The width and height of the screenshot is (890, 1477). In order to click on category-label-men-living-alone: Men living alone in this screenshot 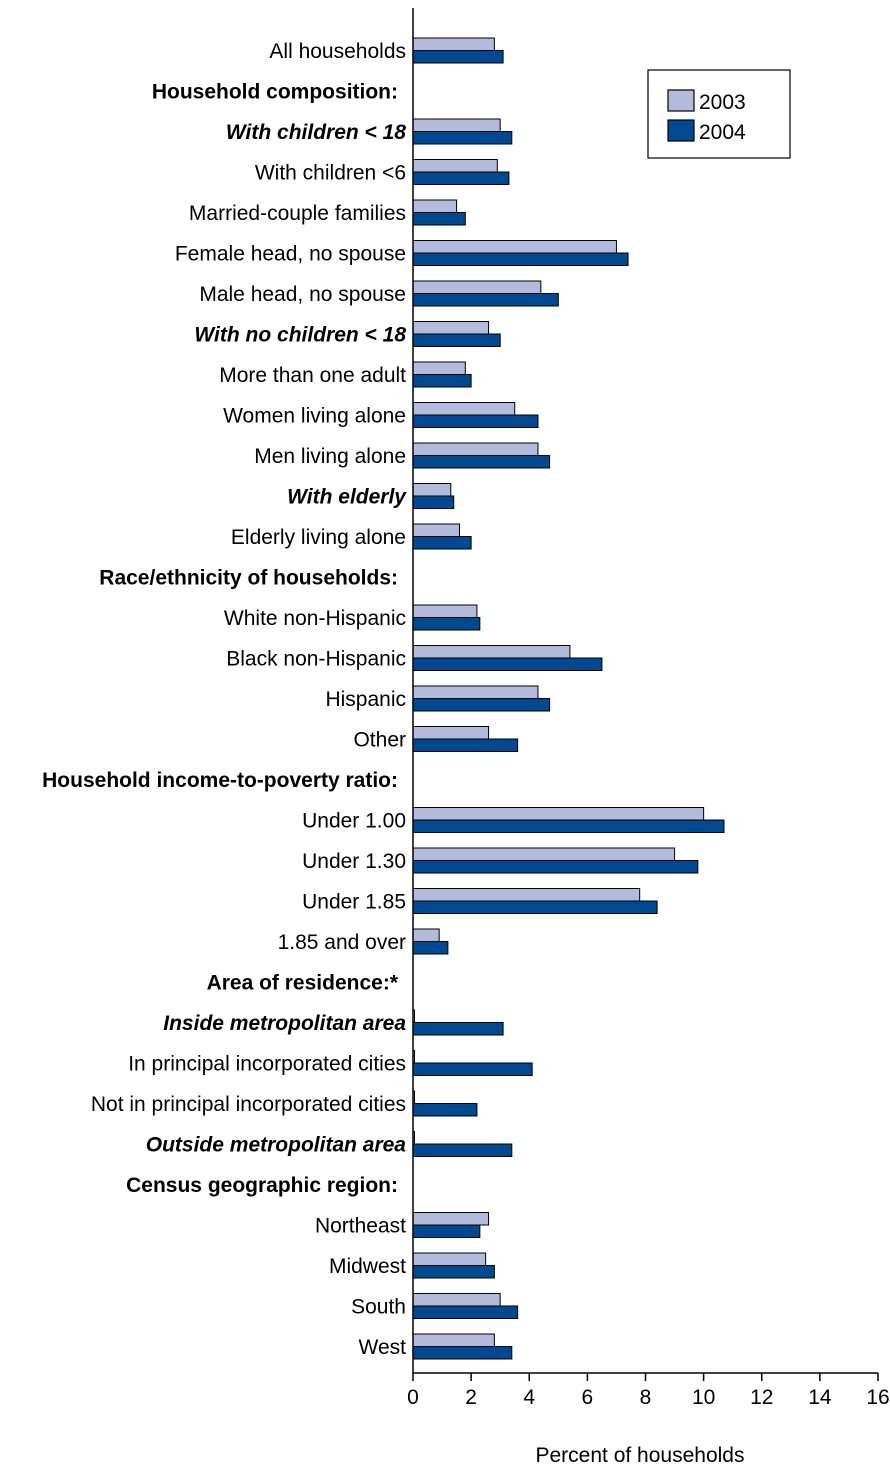, I will do `click(330, 456)`.